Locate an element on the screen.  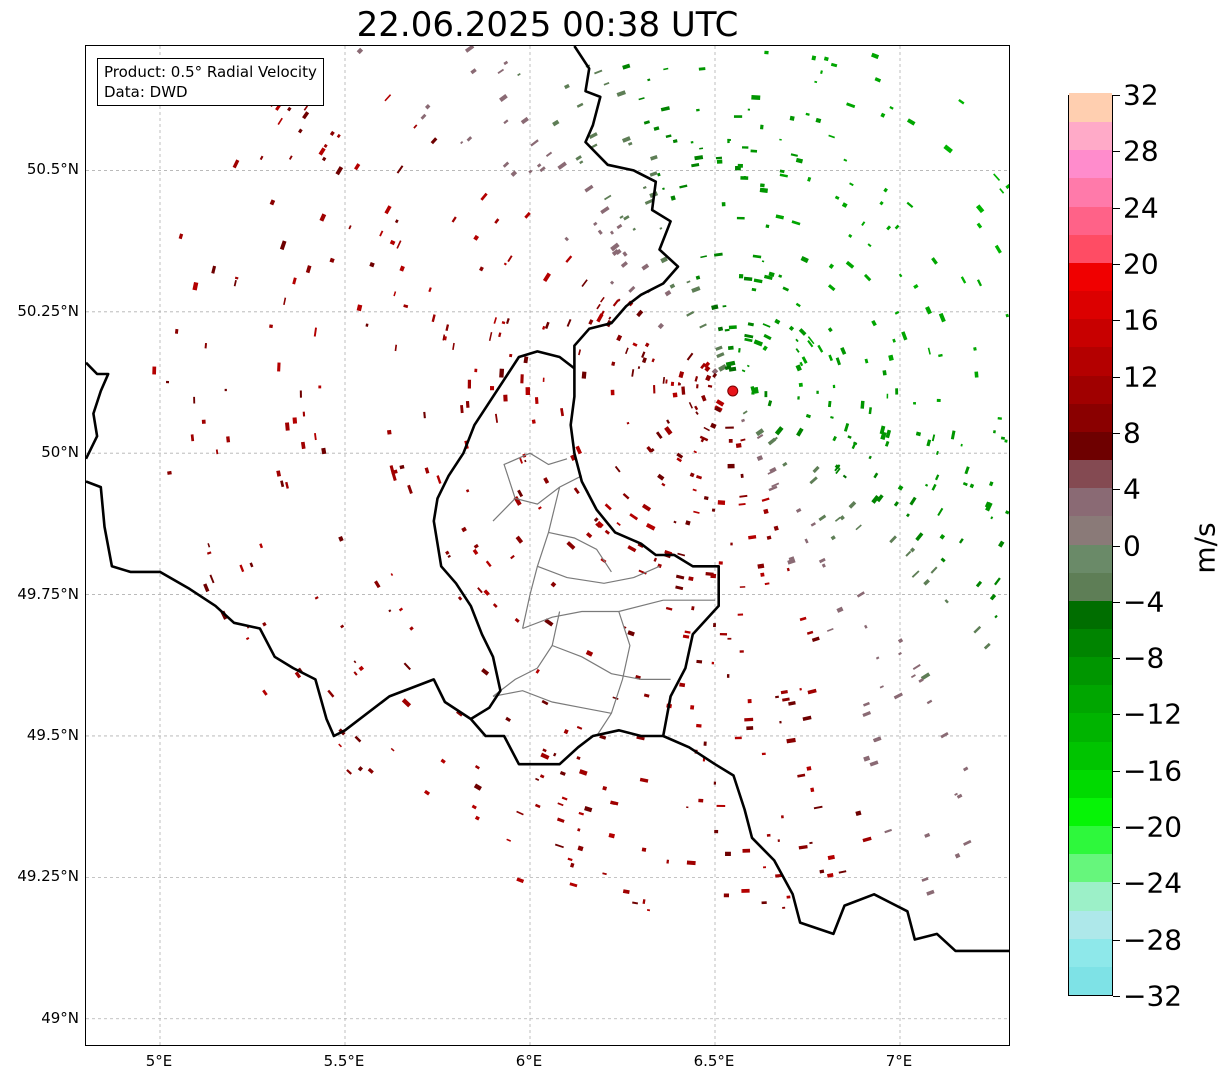
lat-tick-label: 49.75°N is located at coordinates (48, 593).